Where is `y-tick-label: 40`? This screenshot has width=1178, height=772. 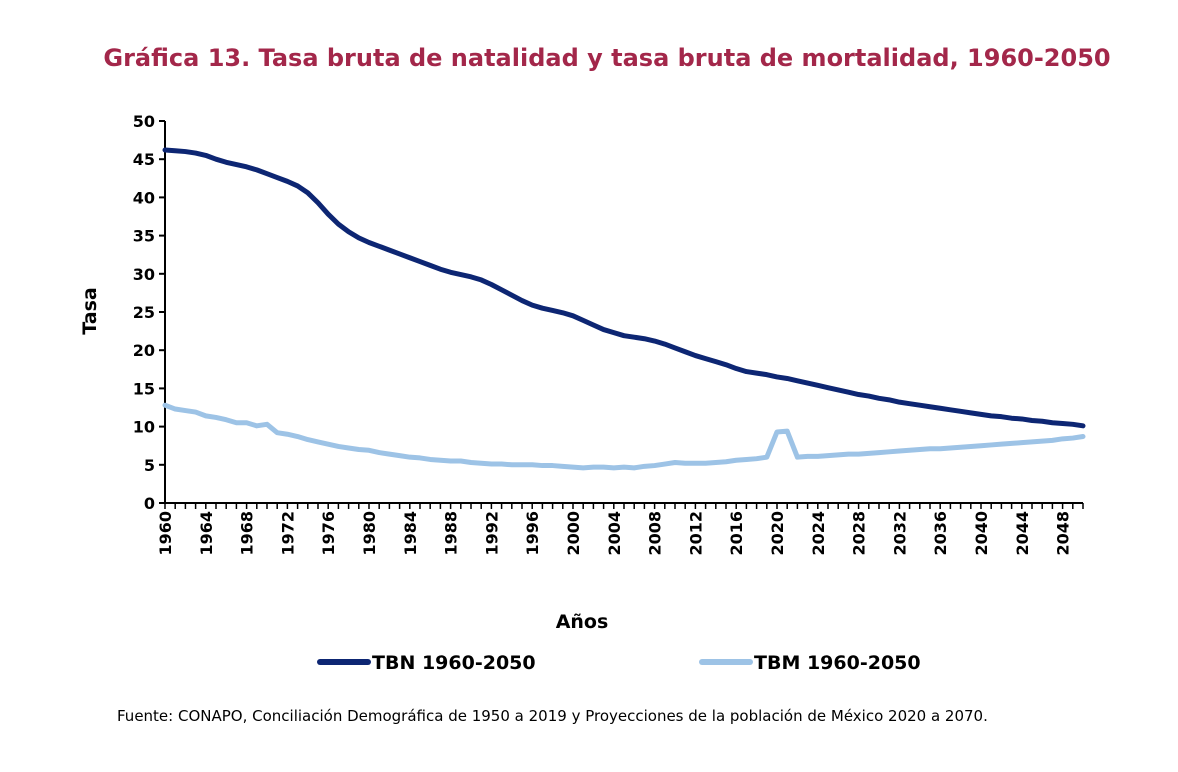
y-tick-label: 40 is located at coordinates (144, 197).